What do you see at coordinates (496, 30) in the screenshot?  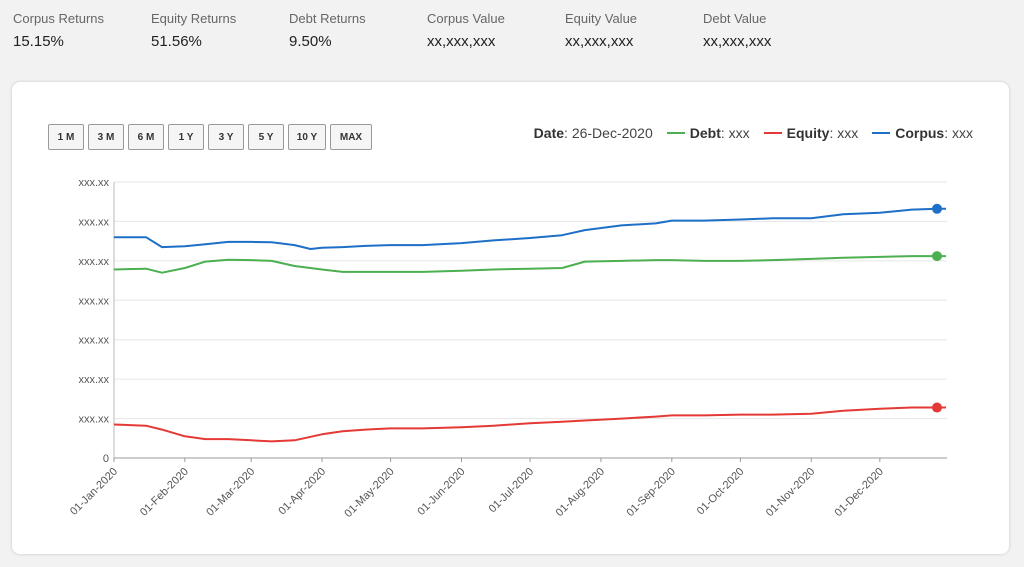 I see `stat-corpus-value: Corpus Value xx,xxx,xxx` at bounding box center [496, 30].